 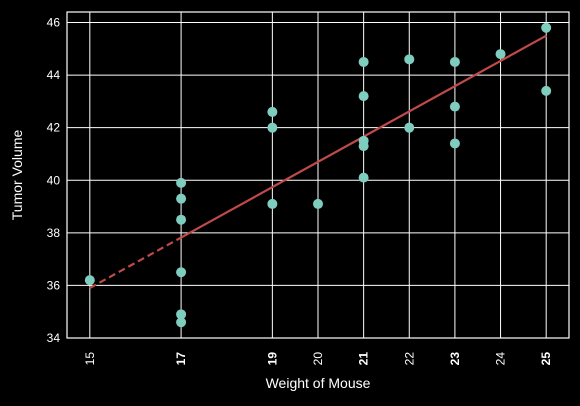 I want to click on y-tick-label: 42, so click(x=54, y=128).